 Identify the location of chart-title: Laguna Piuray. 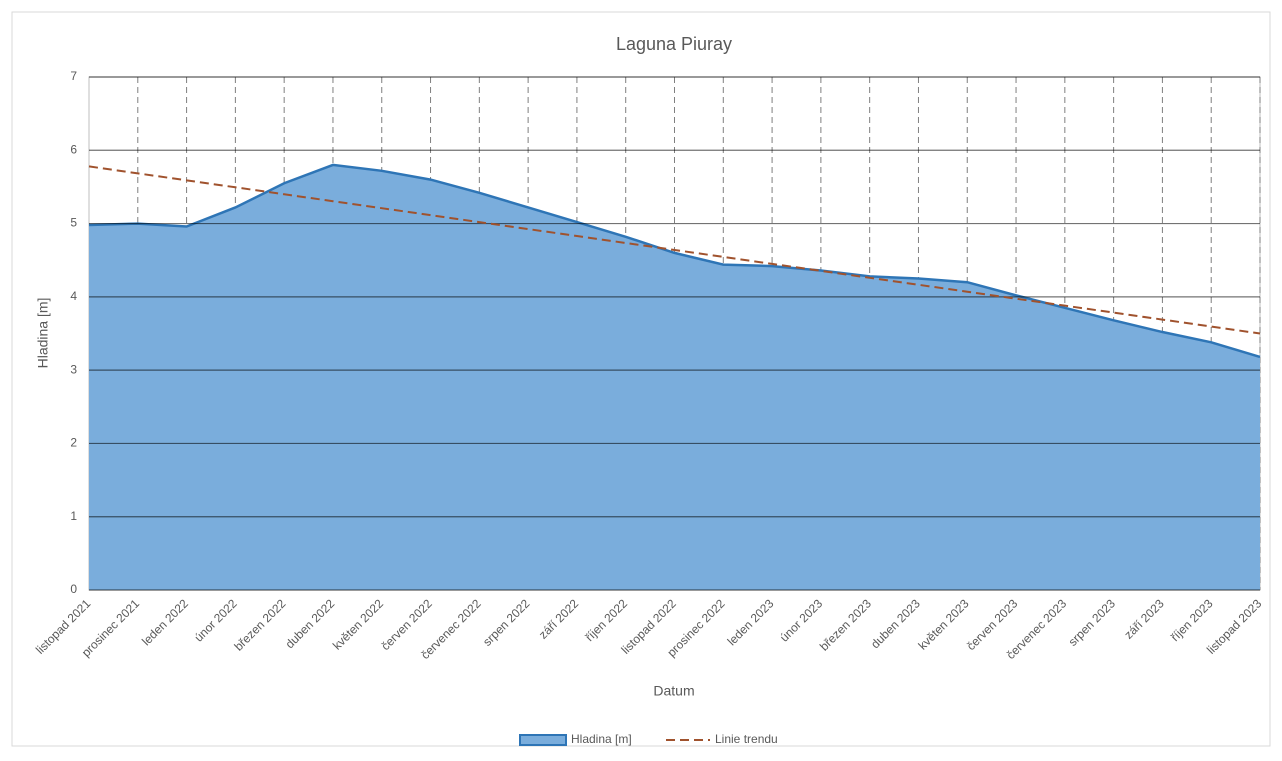
(674, 44).